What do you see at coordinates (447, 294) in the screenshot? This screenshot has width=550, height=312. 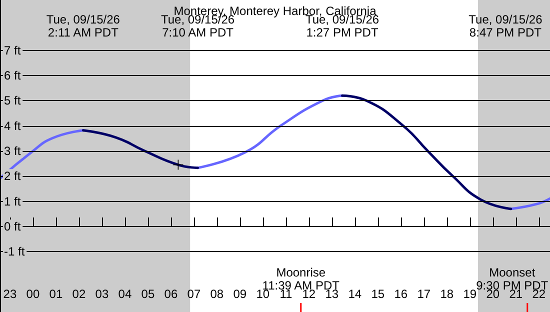 I see `x-tick-label: 18` at bounding box center [447, 294].